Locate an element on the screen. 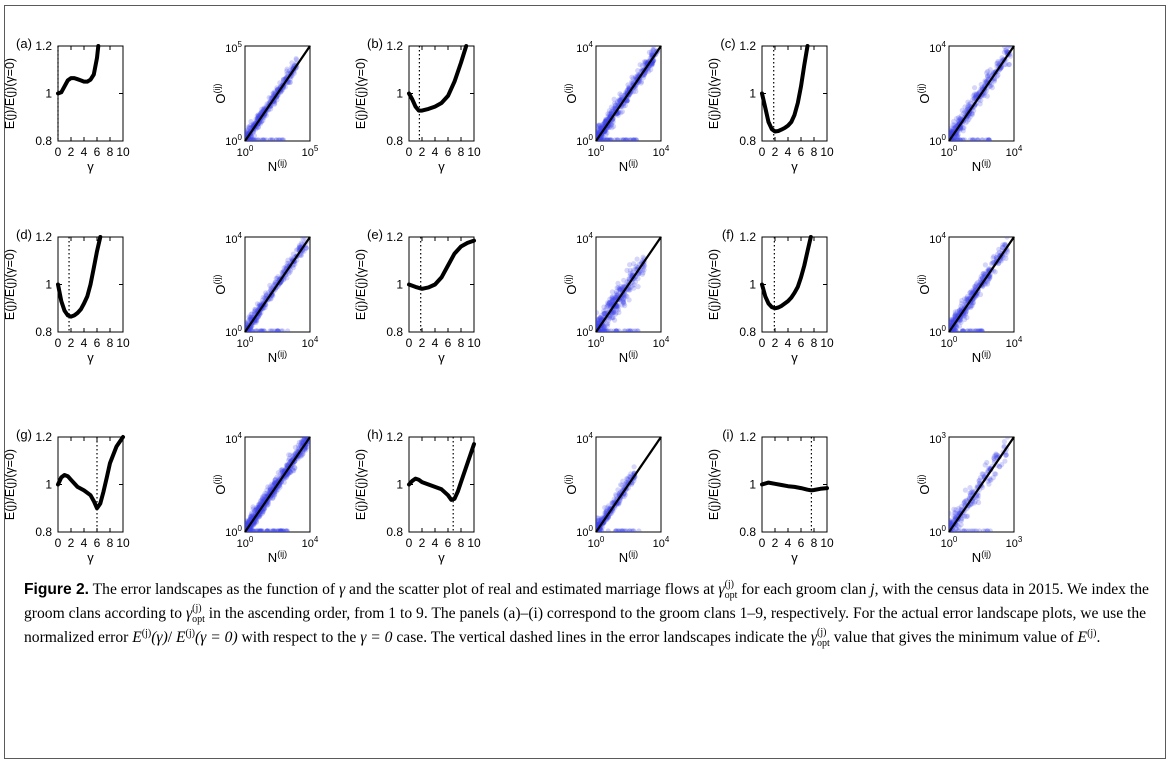 The width and height of the screenshot is (1171, 764). y-tick-label: 100 is located at coordinates (584, 331).